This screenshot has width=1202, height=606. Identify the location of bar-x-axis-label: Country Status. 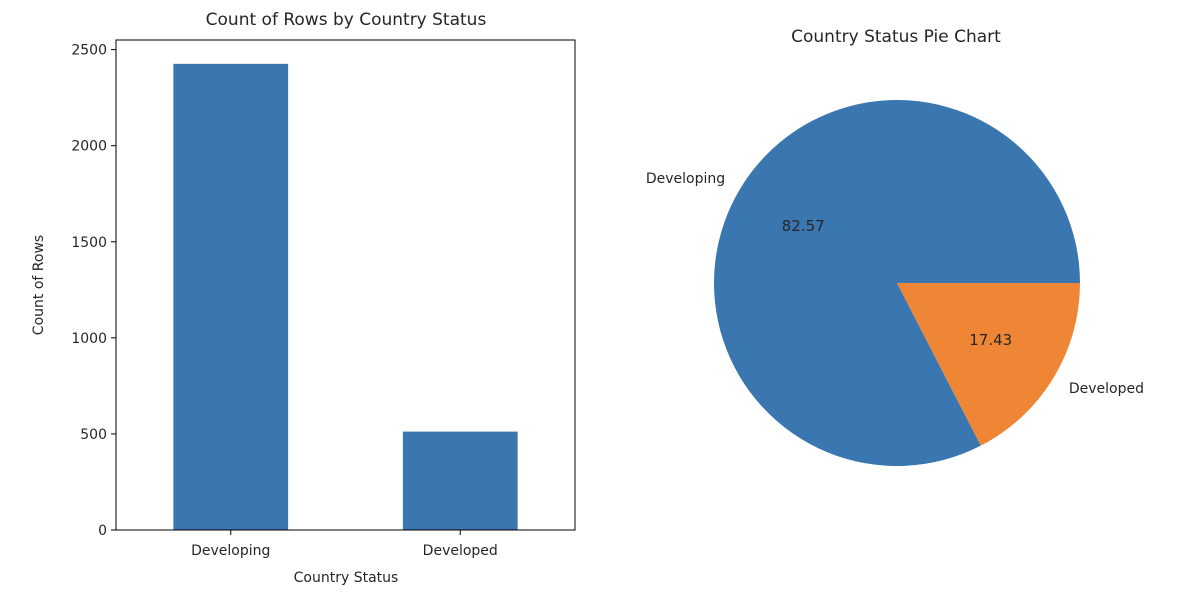
(346, 578).